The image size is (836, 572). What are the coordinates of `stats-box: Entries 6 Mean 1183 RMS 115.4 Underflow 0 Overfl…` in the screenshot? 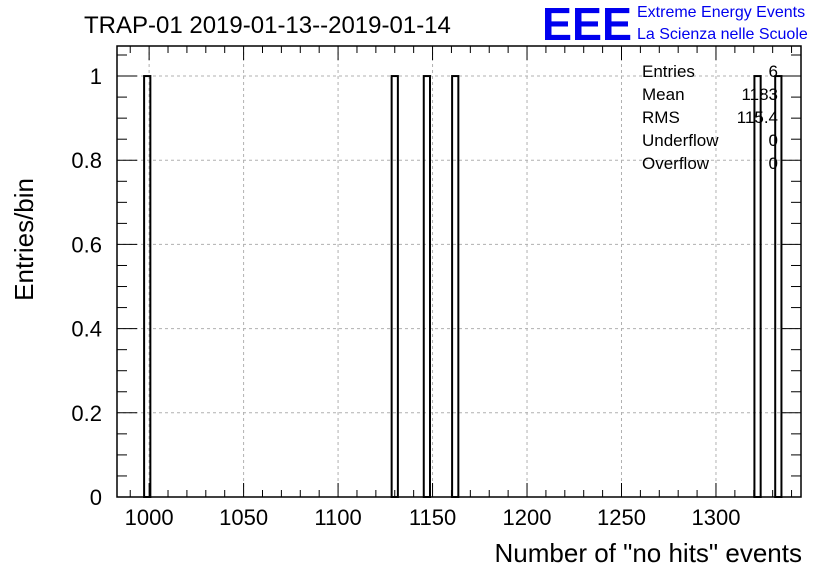 It's located at (710, 117).